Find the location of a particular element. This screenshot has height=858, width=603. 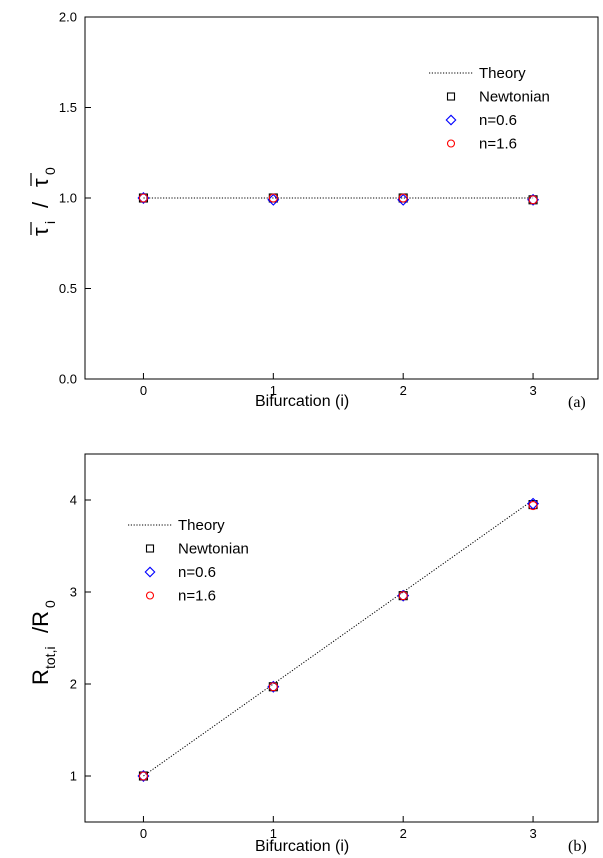

panel-b-y-axis-title: R tot,i /R 0 is located at coordinates (43, 642).